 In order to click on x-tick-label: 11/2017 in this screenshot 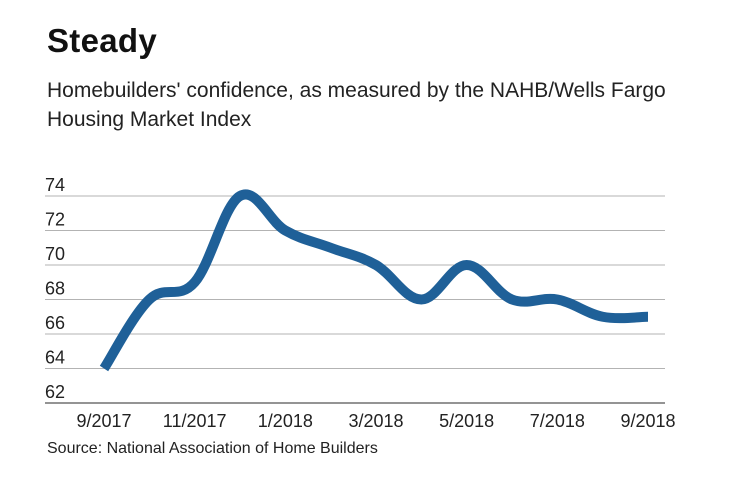, I will do `click(195, 421)`.